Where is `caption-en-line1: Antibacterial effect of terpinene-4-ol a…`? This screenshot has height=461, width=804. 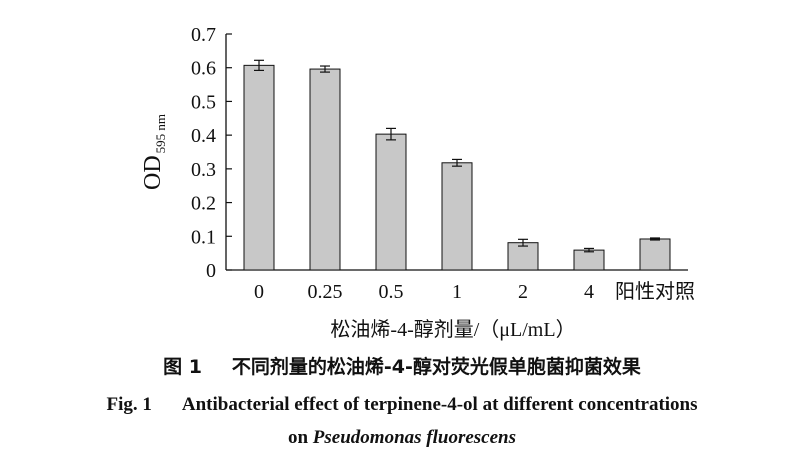 caption-en-line1: Antibacterial effect of terpinene-4-ol a… is located at coordinates (439, 404).